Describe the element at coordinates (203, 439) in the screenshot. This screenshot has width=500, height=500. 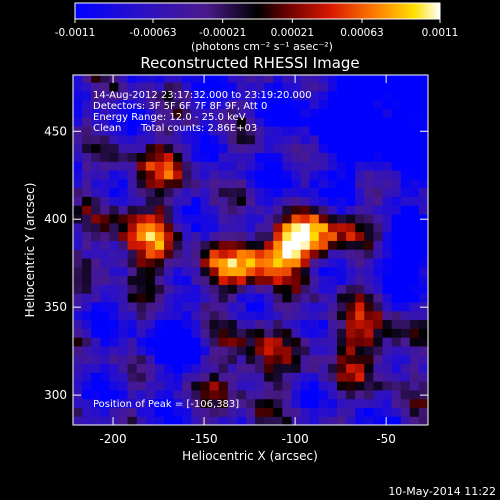
I see `x-tick-label: -150` at that location.